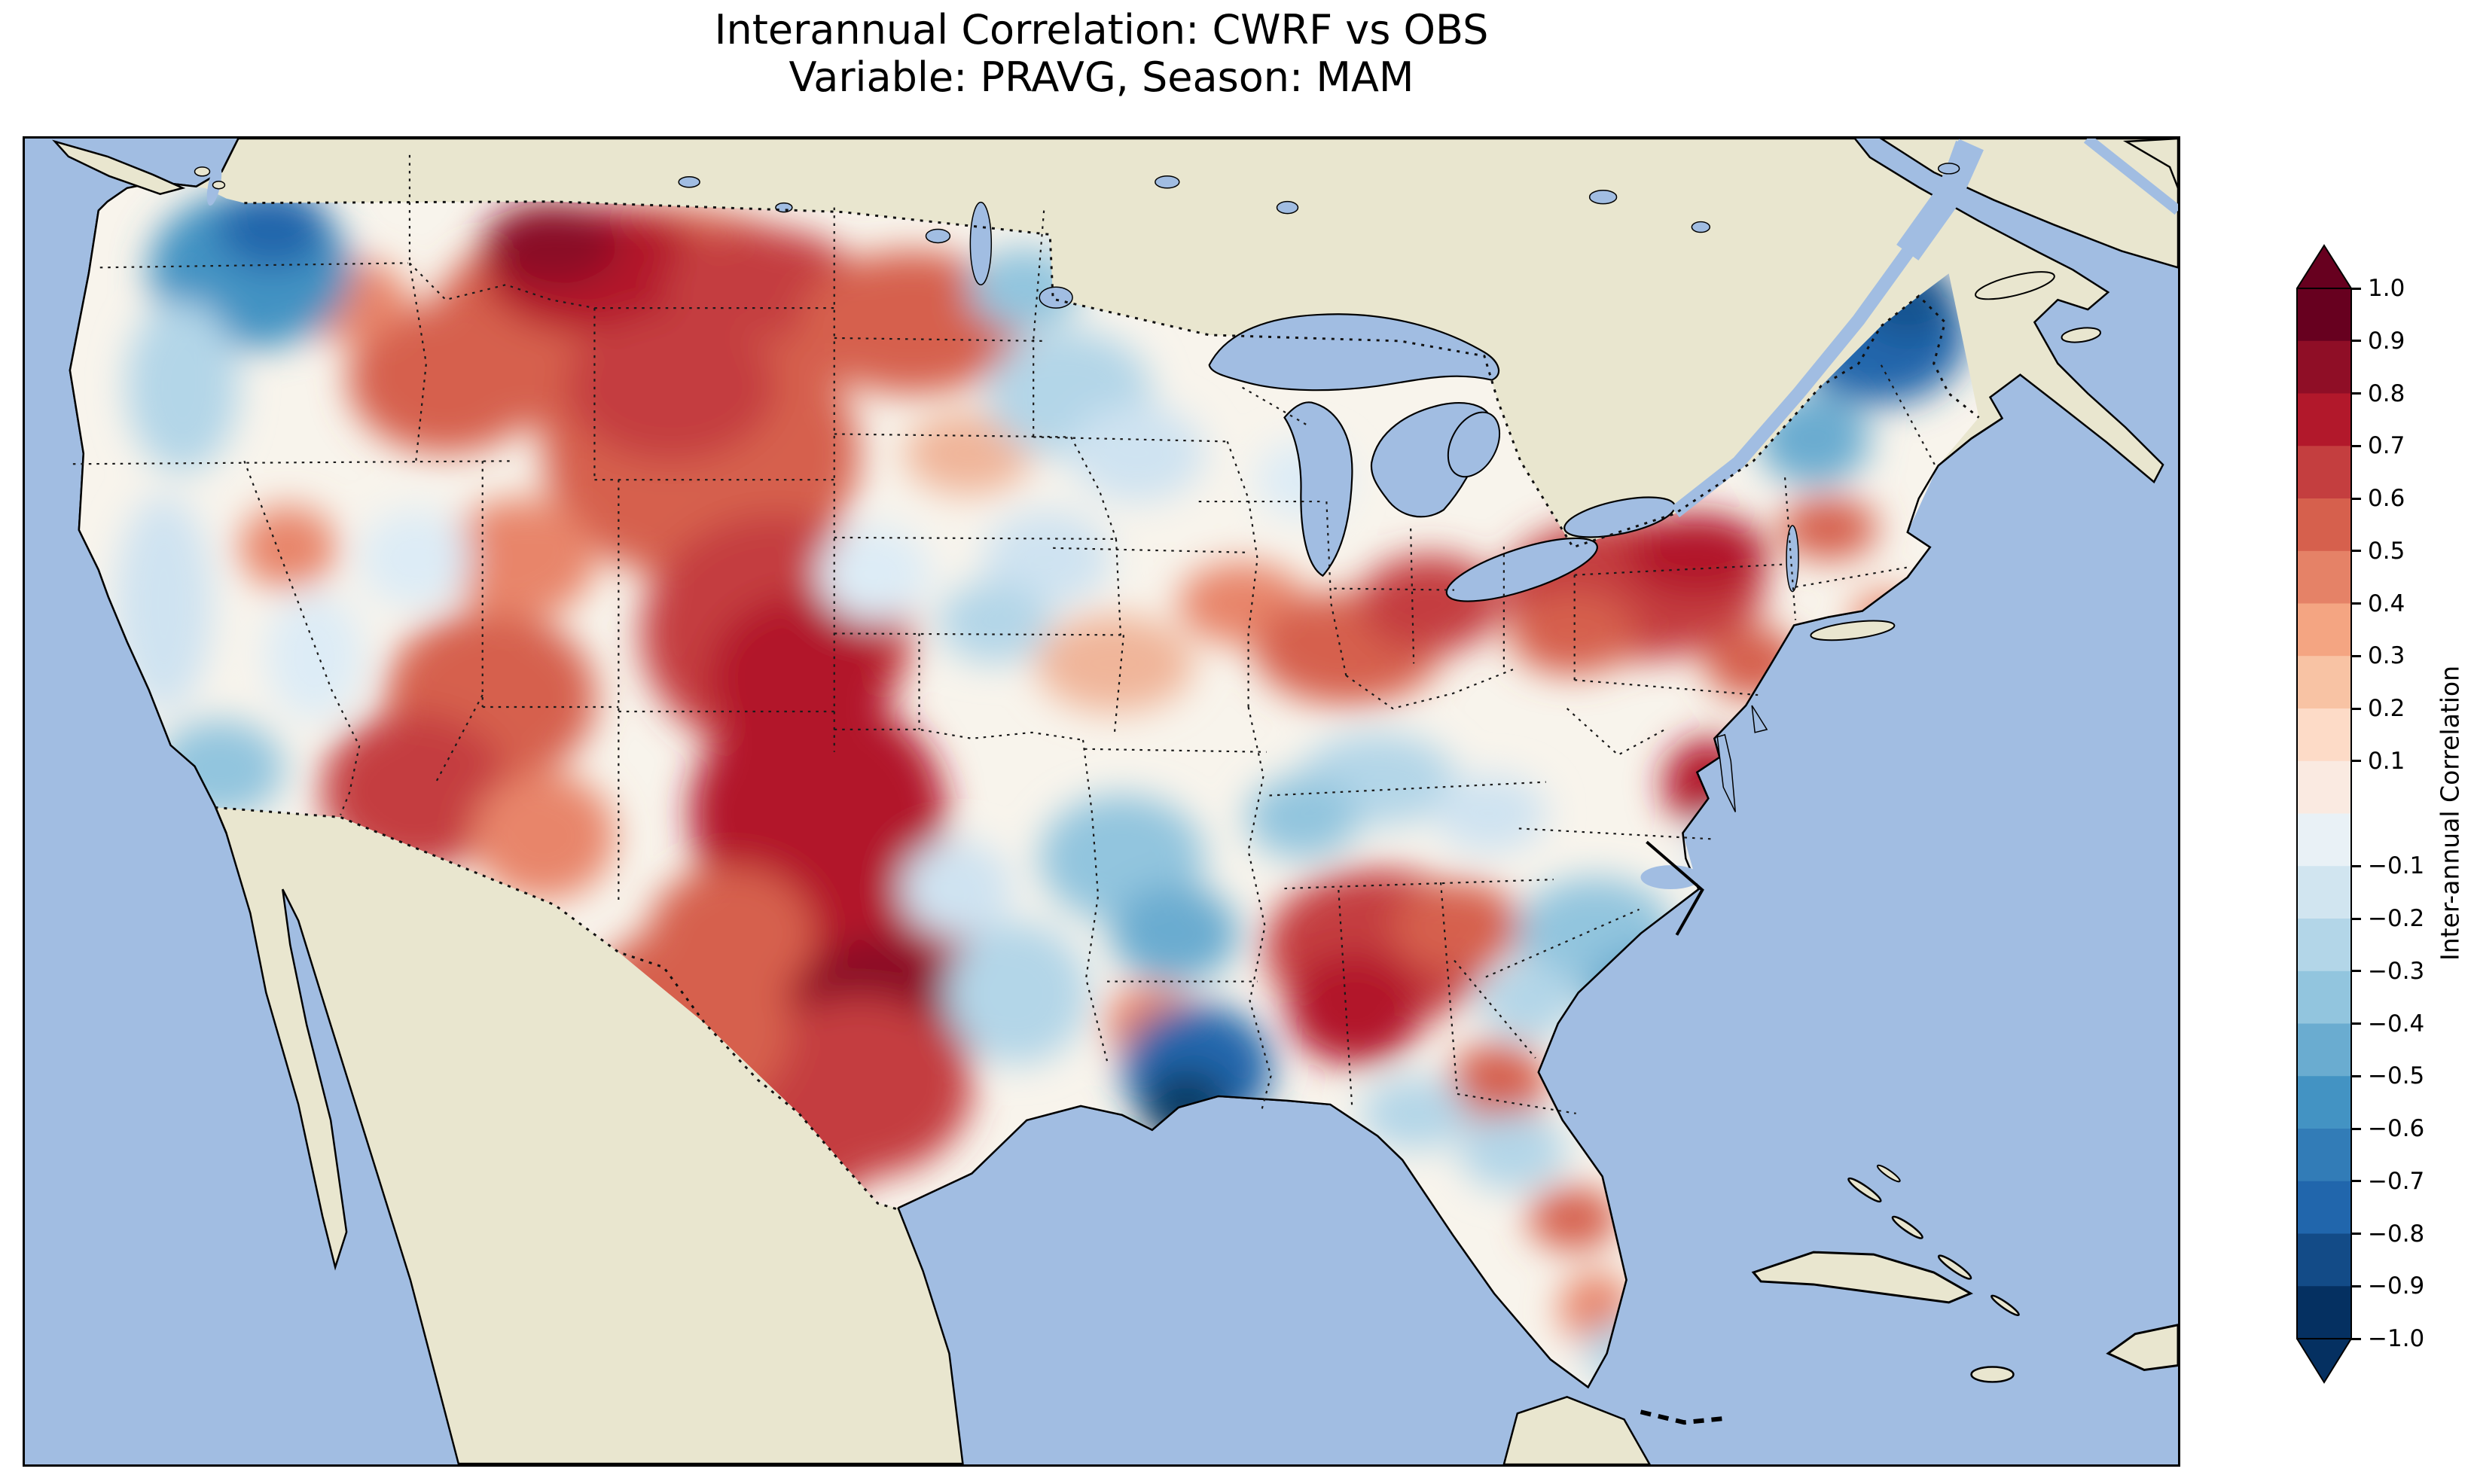  I want to click on colorbar-tick: 1.0, so click(2377, 288).